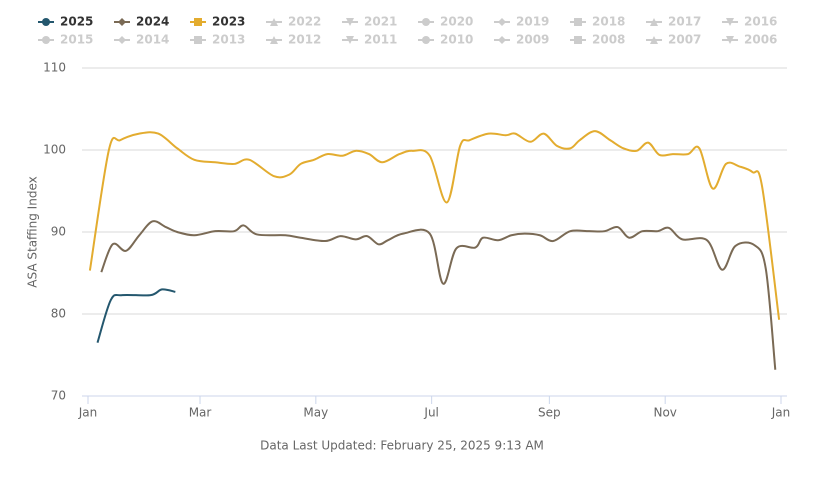  Describe the element at coordinates (532, 22) in the screenshot. I see `legend-label: 2019` at that location.